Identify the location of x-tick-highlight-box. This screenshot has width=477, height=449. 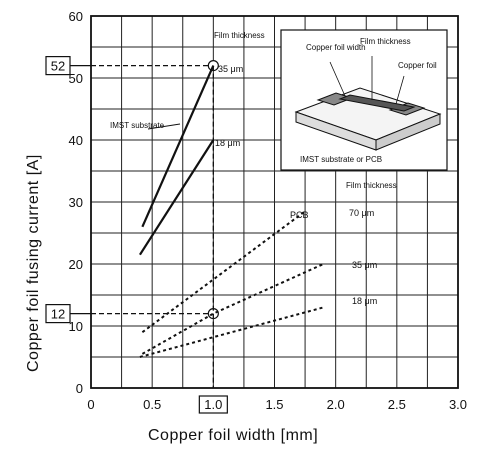
(213, 404).